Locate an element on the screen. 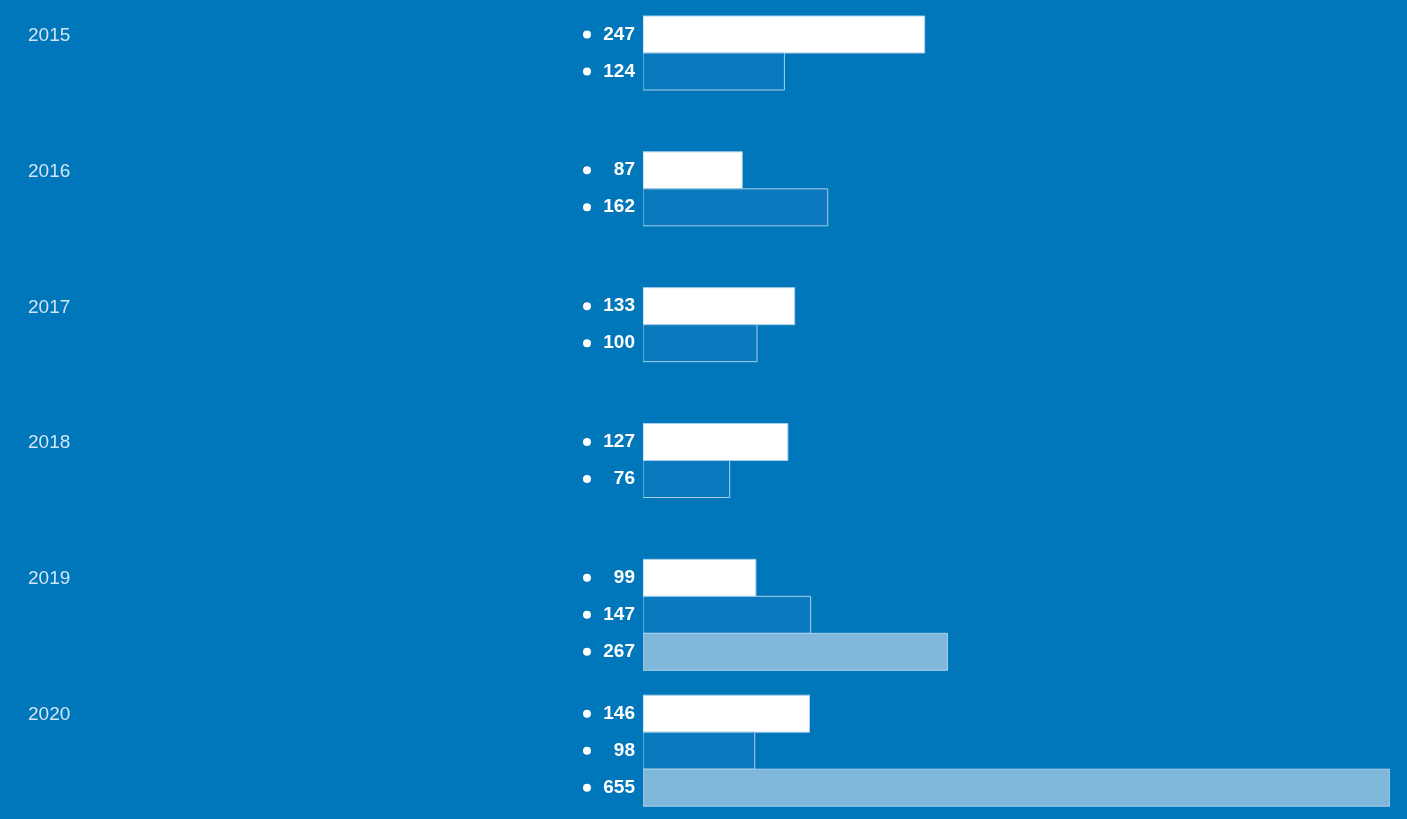  y-tick-label: 2019 is located at coordinates (49, 578).